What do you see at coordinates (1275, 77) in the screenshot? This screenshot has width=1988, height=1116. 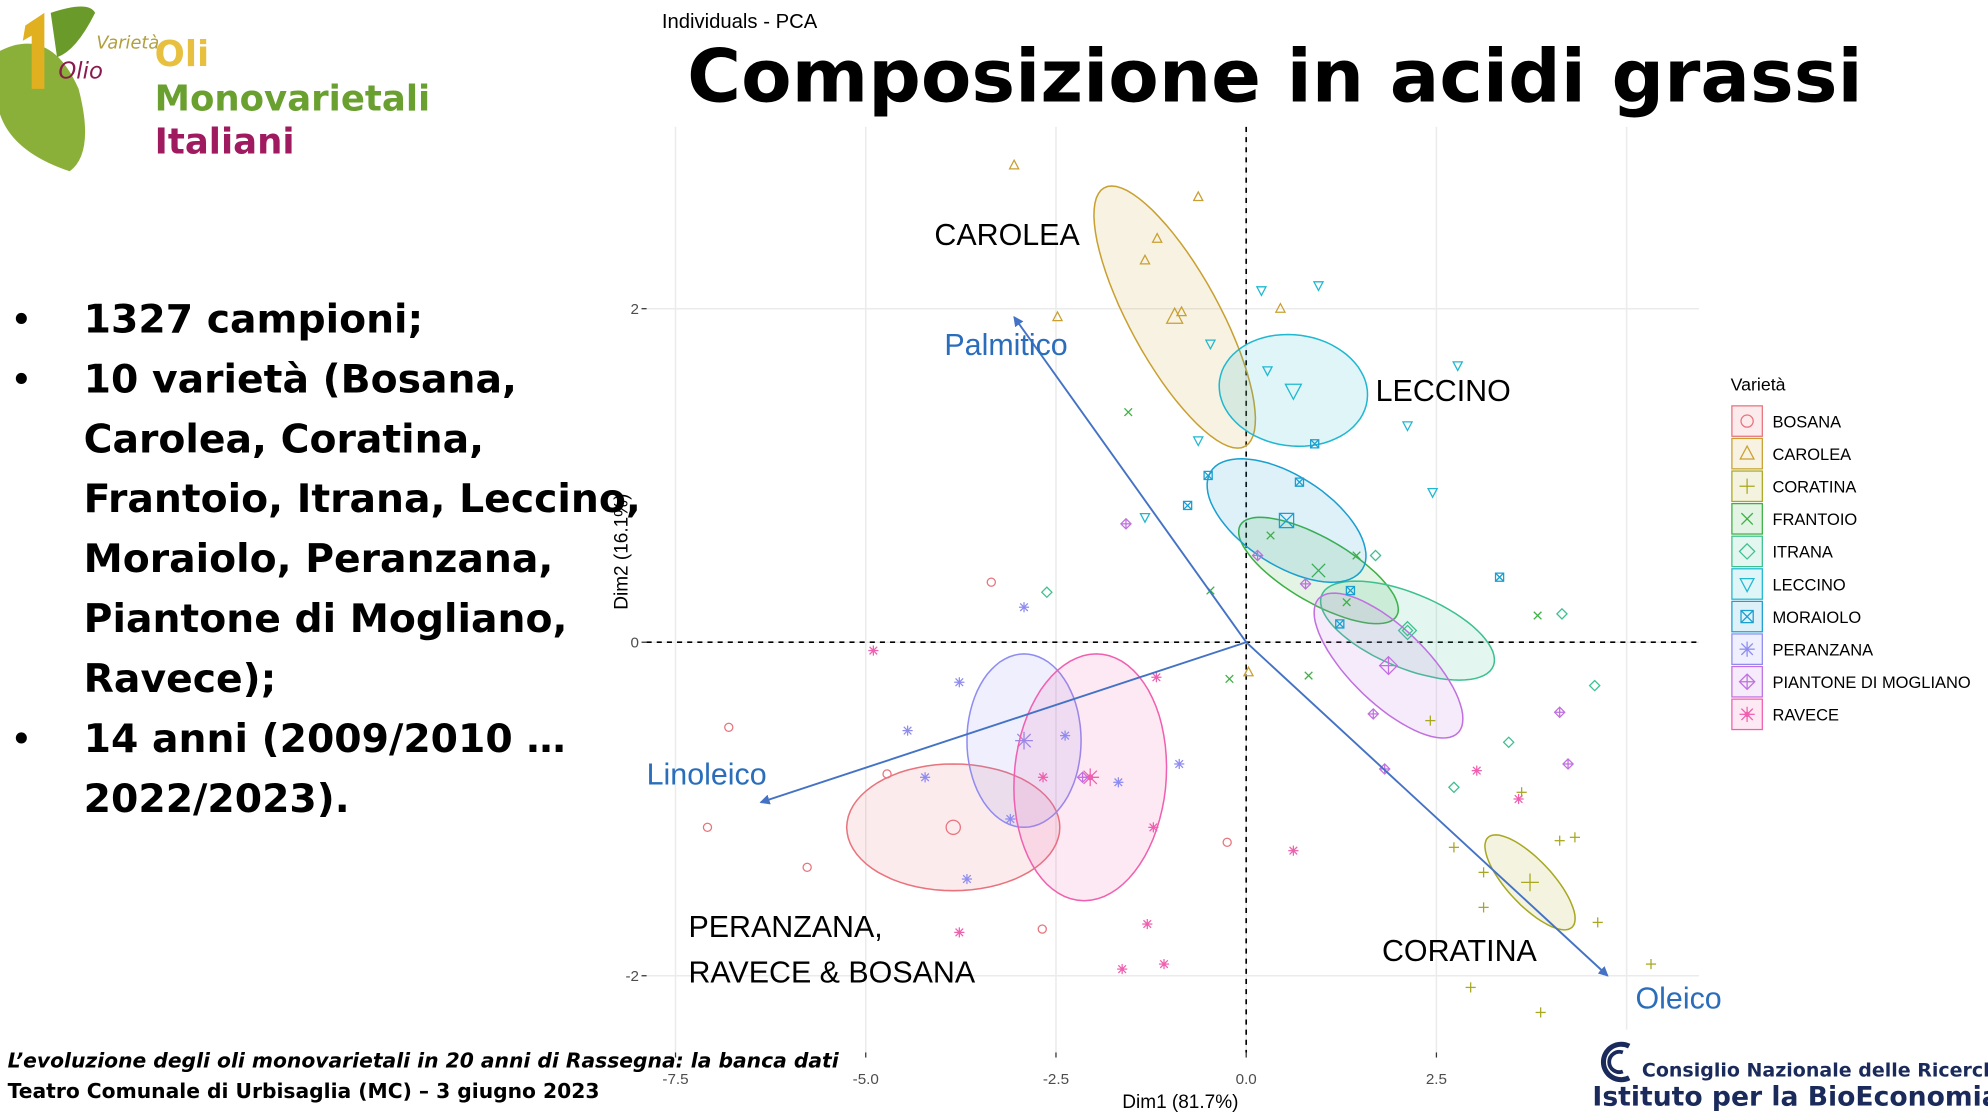 I see `slide-title: Composizione in acidi grassi` at bounding box center [1275, 77].